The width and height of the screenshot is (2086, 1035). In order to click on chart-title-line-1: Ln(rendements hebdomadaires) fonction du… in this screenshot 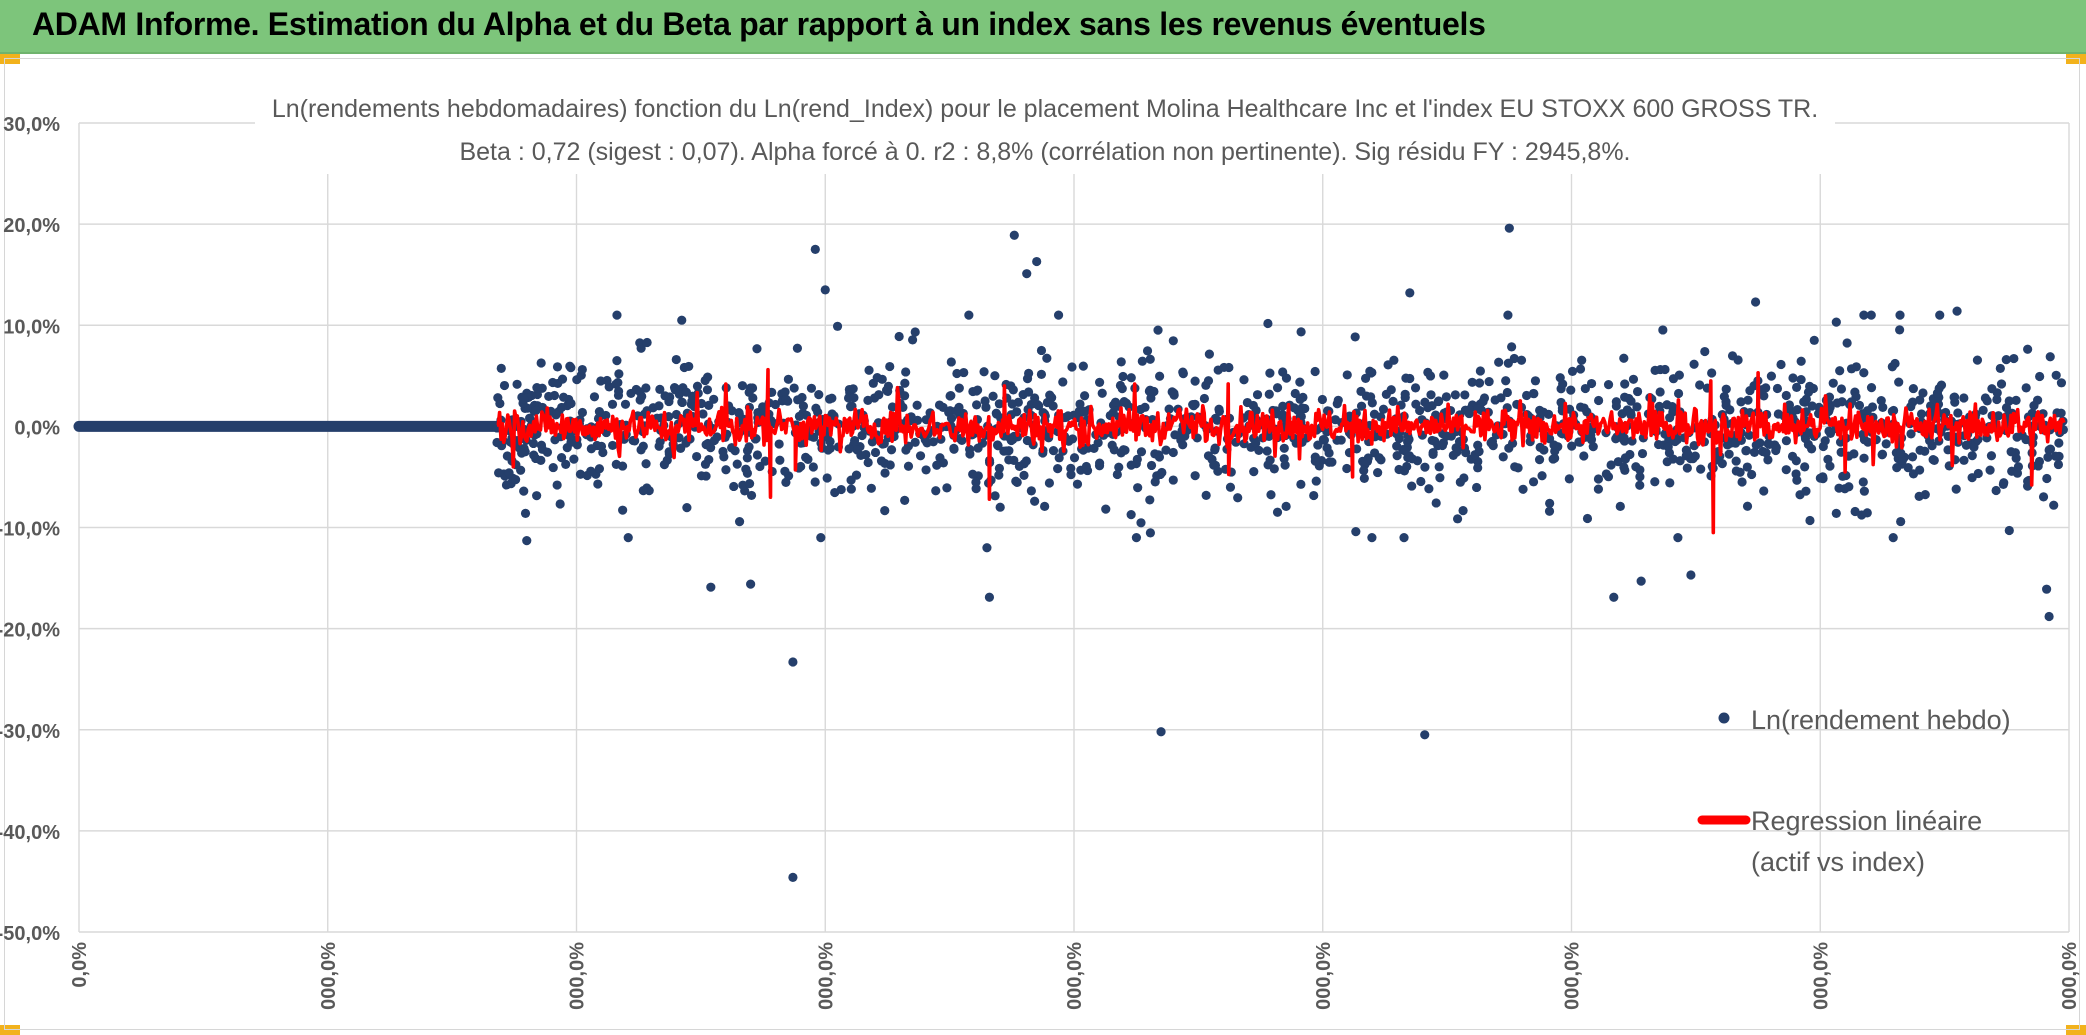, I will do `click(1045, 109)`.